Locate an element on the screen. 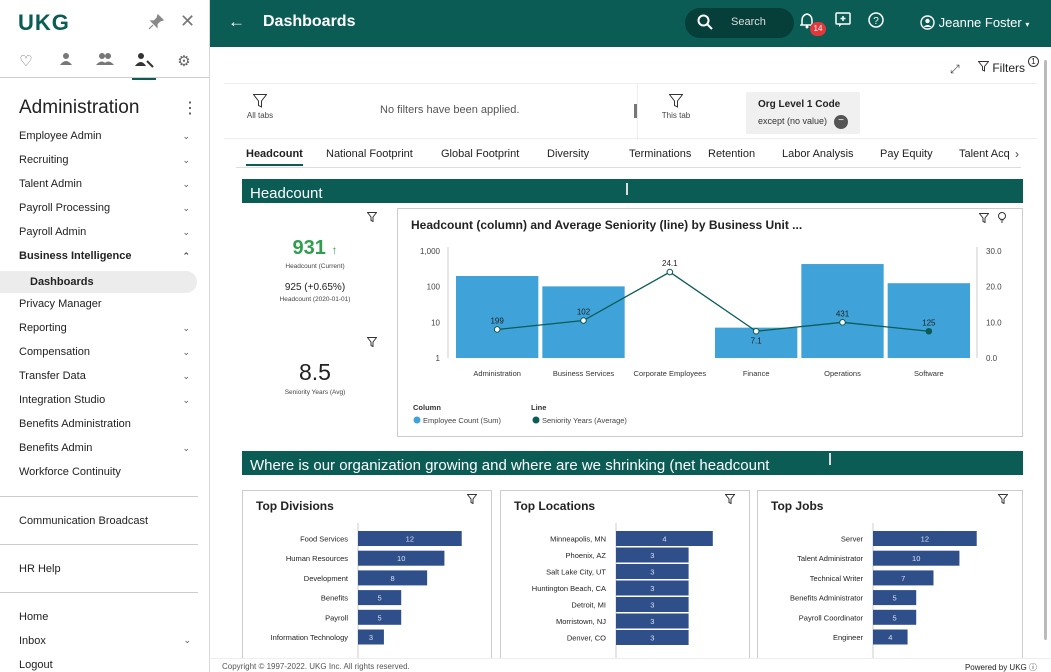 This screenshot has height=672, width=1051. sidebar-item-benefits-administration: Benefits Administration is located at coordinates (104, 426).